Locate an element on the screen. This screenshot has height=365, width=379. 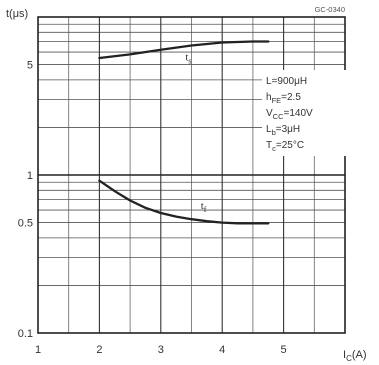
x-tick-label: 1 is located at coordinates (38, 350).